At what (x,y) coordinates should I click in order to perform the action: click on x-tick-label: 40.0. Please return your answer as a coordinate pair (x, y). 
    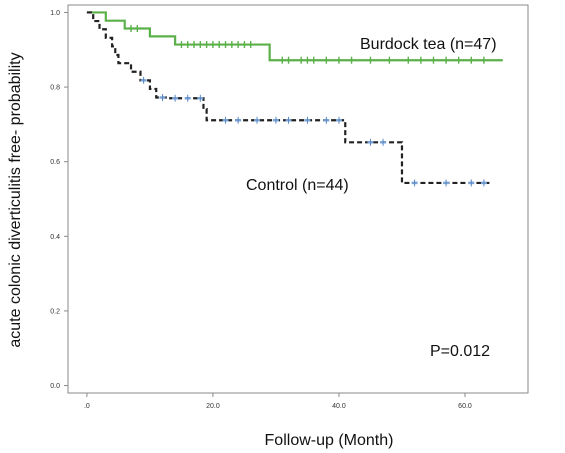
    Looking at the image, I should click on (339, 406).